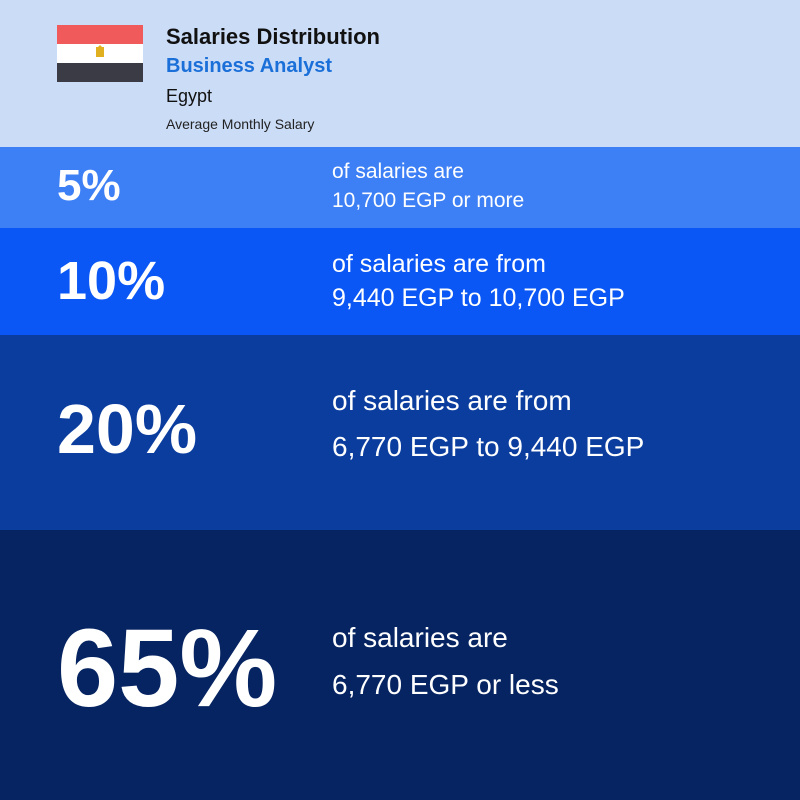 This screenshot has height=800, width=800. What do you see at coordinates (428, 200) in the screenshot?
I see `description-line: 10,700 EGP or more` at bounding box center [428, 200].